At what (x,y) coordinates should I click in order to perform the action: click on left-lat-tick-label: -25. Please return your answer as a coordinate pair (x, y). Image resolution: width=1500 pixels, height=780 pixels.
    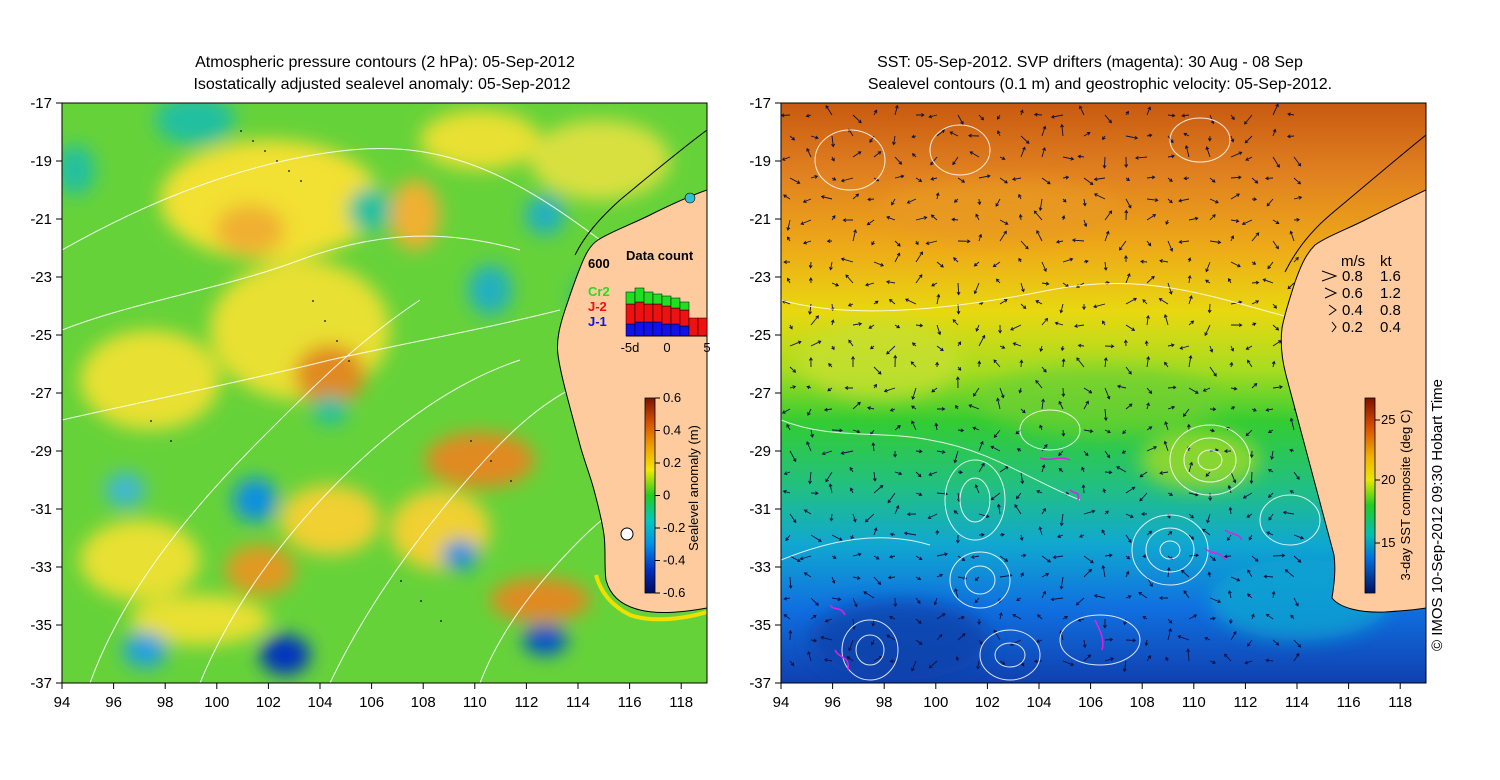
    Looking at the image, I should click on (41, 335).